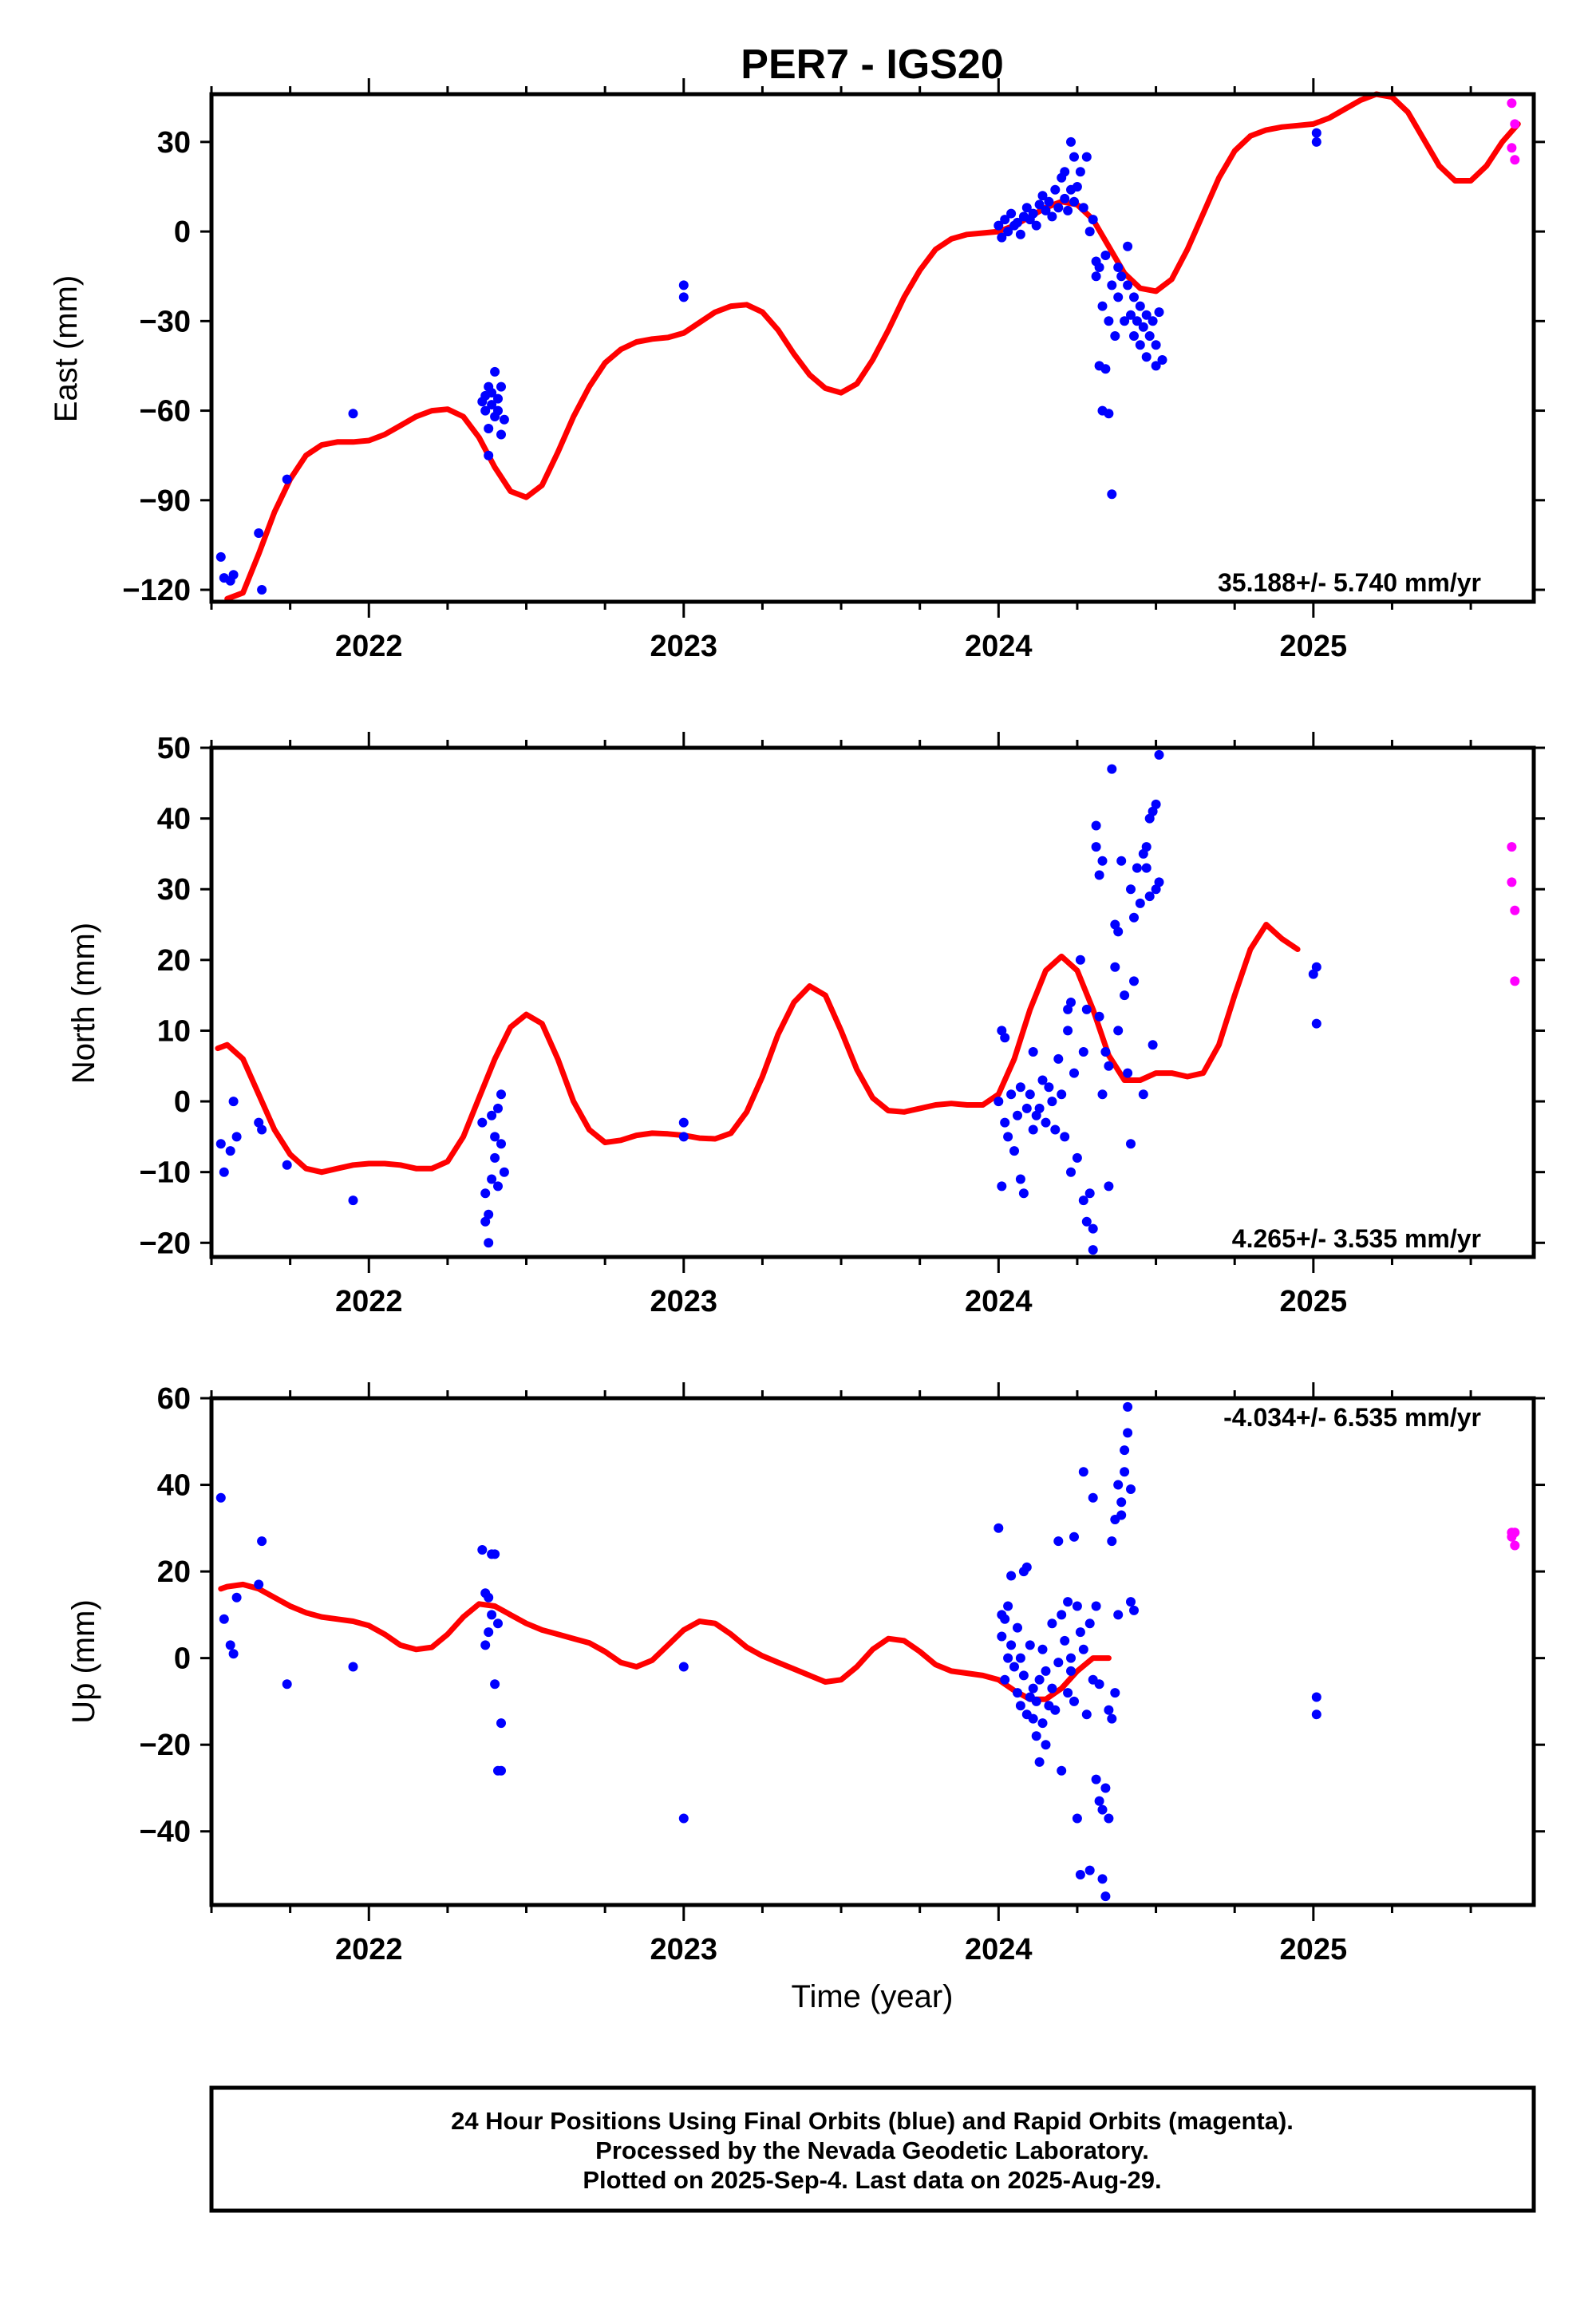 This screenshot has height=2316, width=1596. I want to click on chart-title: PER7 - IGS20, so click(872, 64).